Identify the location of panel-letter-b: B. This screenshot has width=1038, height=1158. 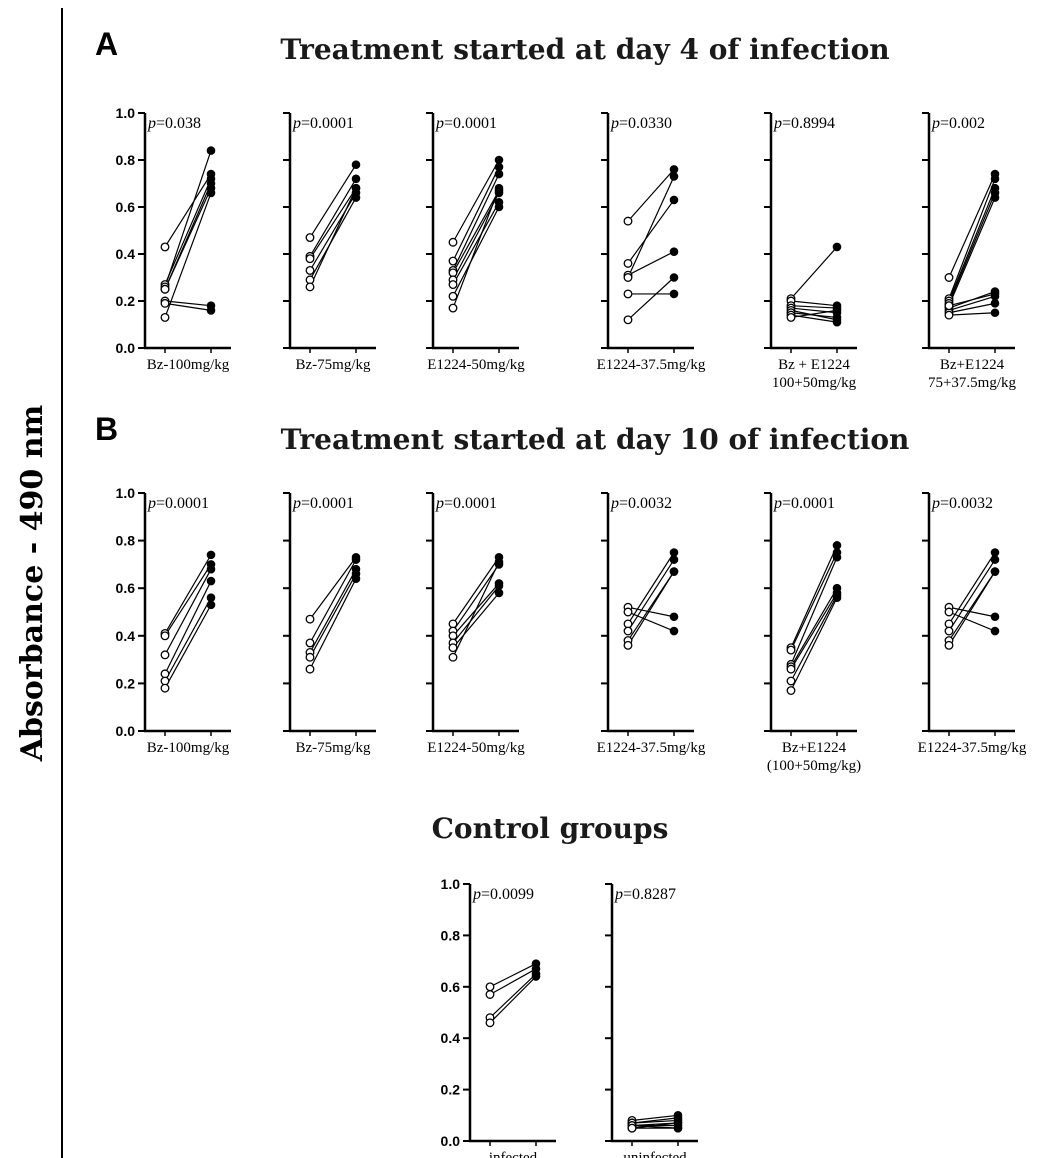
(106, 429).